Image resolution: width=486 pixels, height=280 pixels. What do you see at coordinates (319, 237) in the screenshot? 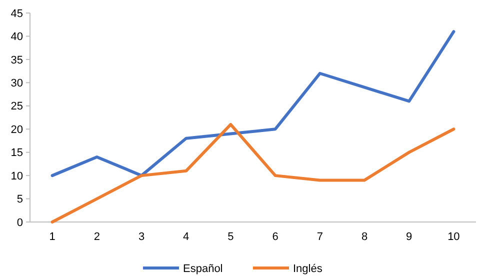
I see `x-tick-label: 7` at bounding box center [319, 237].